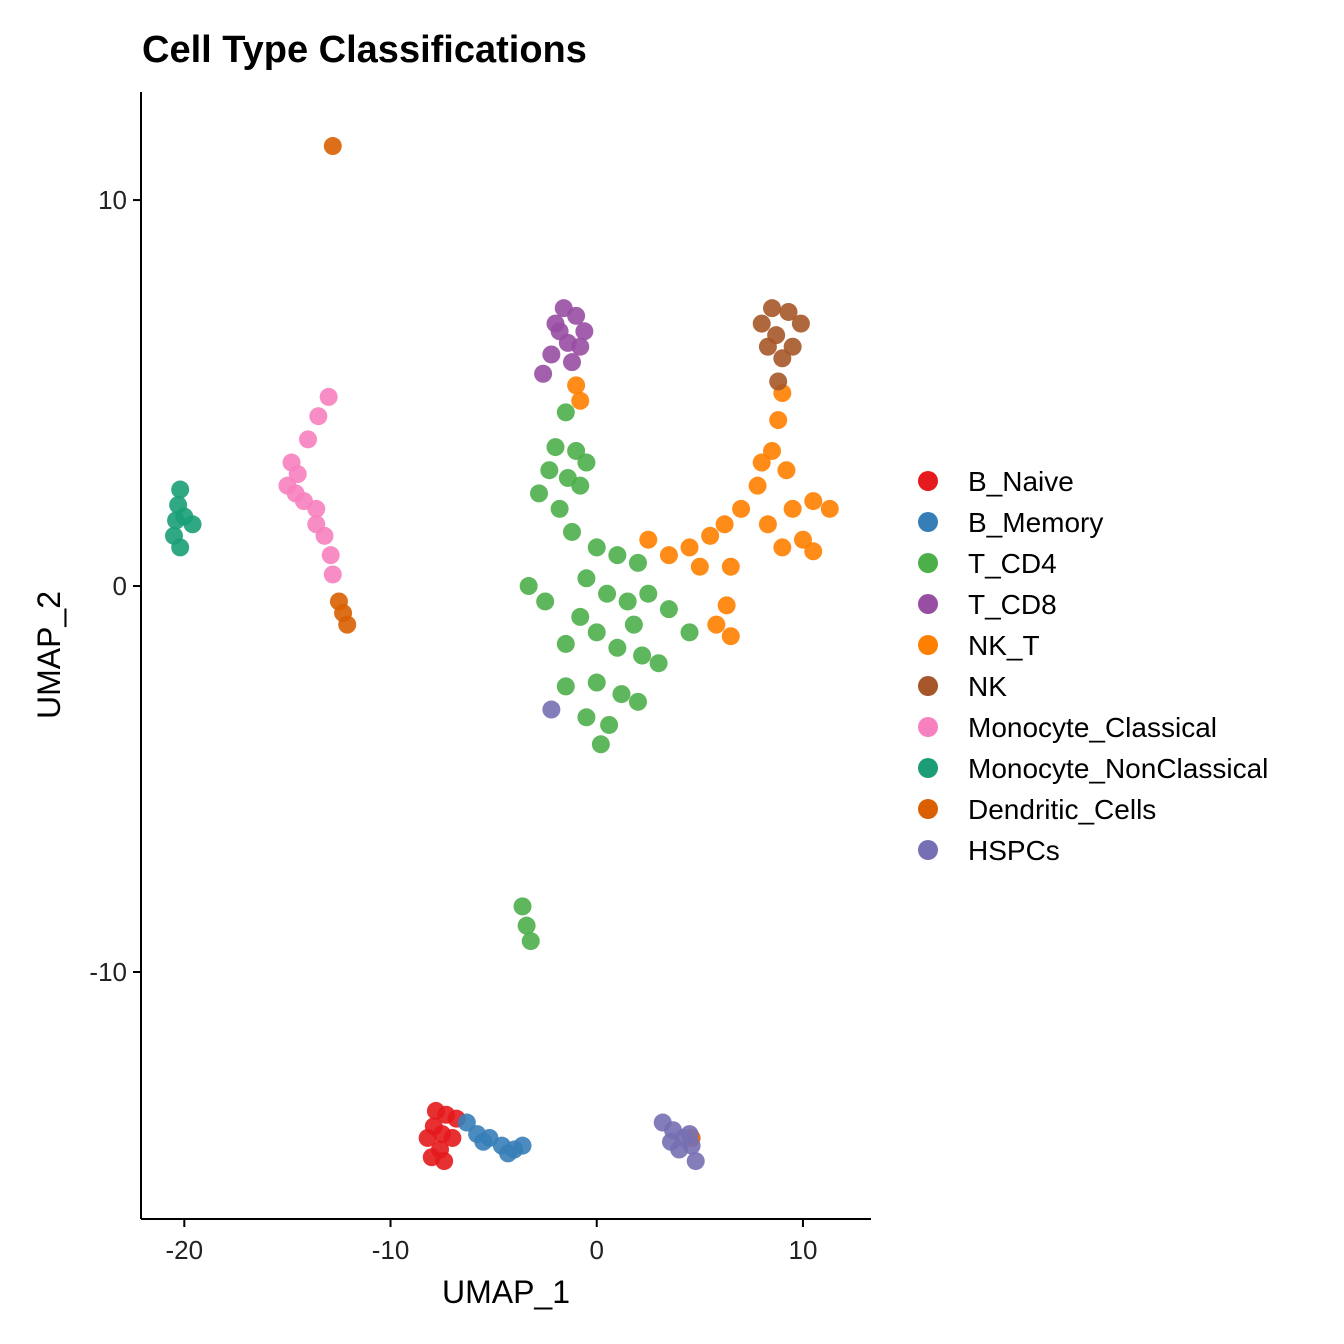 This screenshot has width=1344, height=1344. Describe the element at coordinates (928, 522) in the screenshot. I see `legend-key-b-memory` at that location.